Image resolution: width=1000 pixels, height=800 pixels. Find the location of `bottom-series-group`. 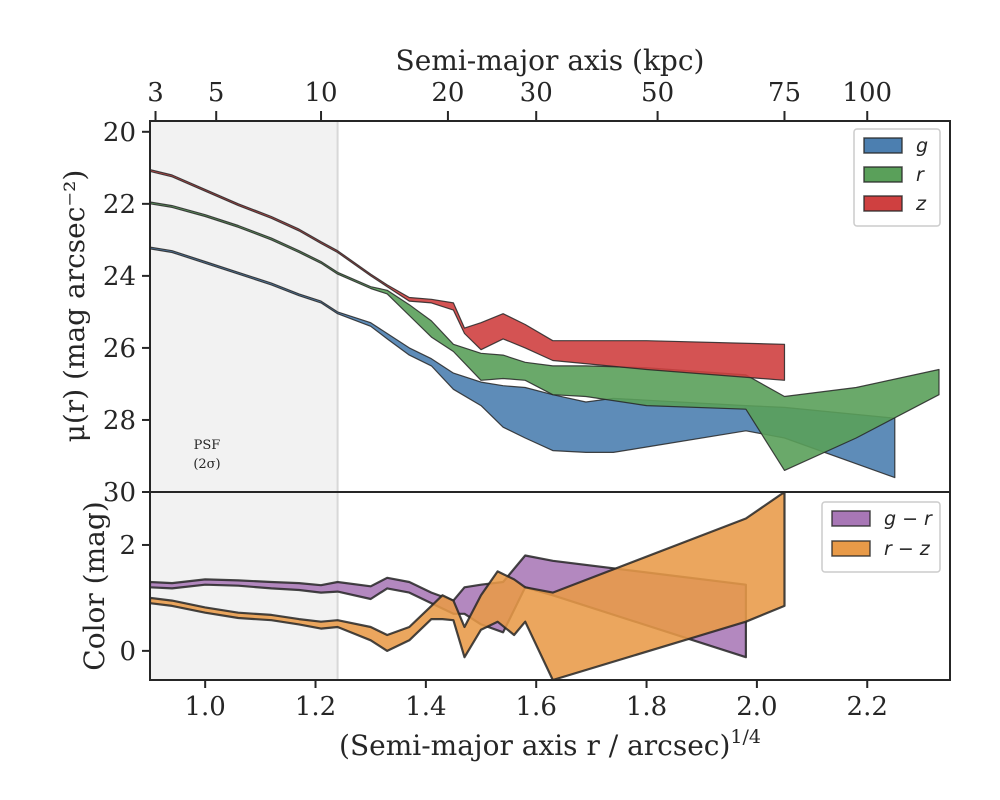

bottom-series-group is located at coordinates (468, 586).